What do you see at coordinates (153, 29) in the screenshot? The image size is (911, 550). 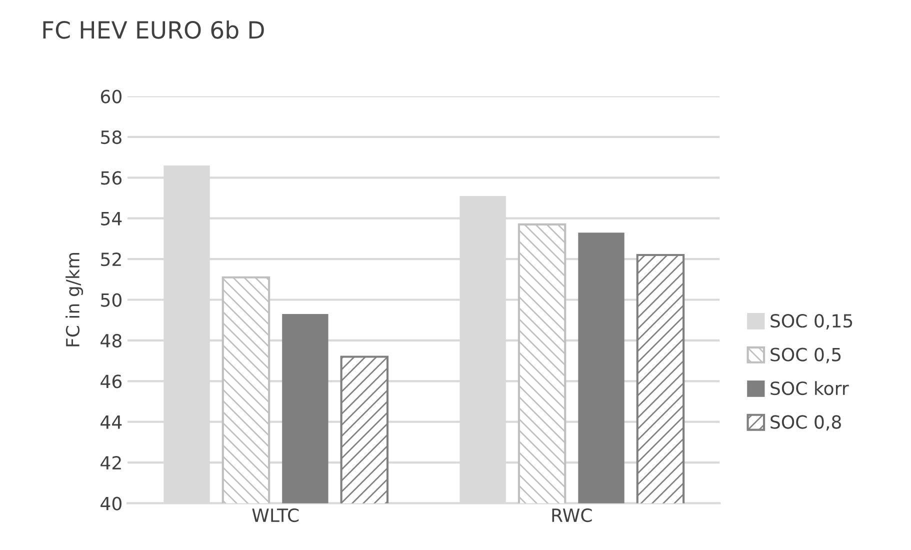 I see `chart-title: FC HEV EURO 6b D` at bounding box center [153, 29].